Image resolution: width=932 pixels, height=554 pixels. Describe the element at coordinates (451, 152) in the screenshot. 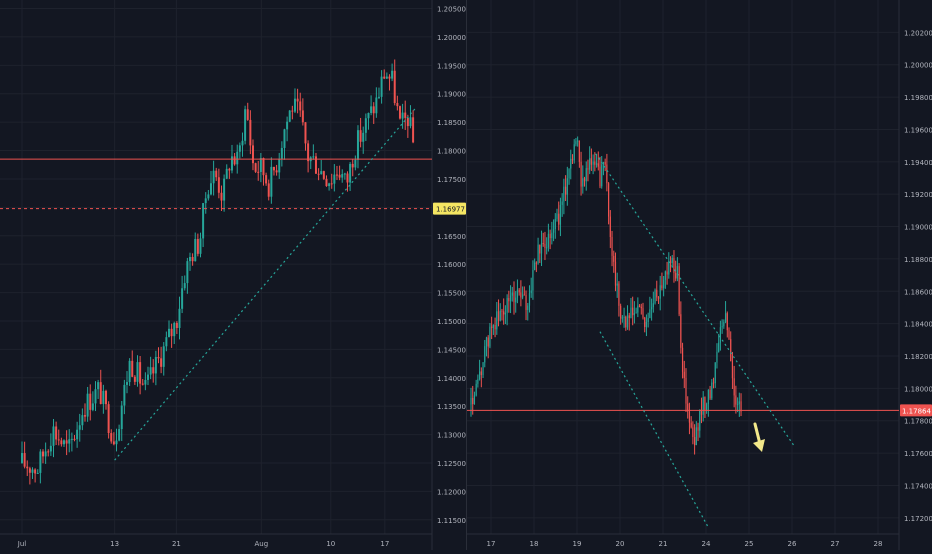

I see `left-y-tick-5: 1.18000` at that location.